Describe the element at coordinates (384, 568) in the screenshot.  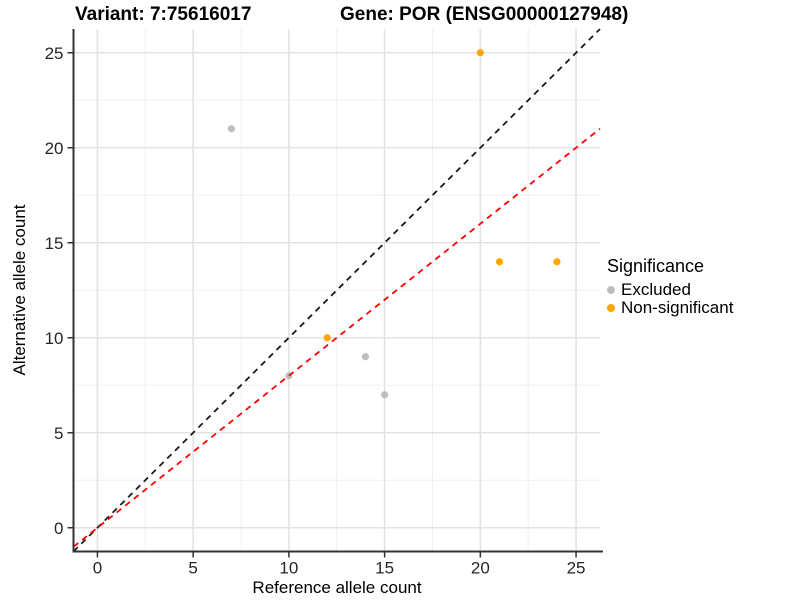
I see `x-tick-label: 15` at that location.